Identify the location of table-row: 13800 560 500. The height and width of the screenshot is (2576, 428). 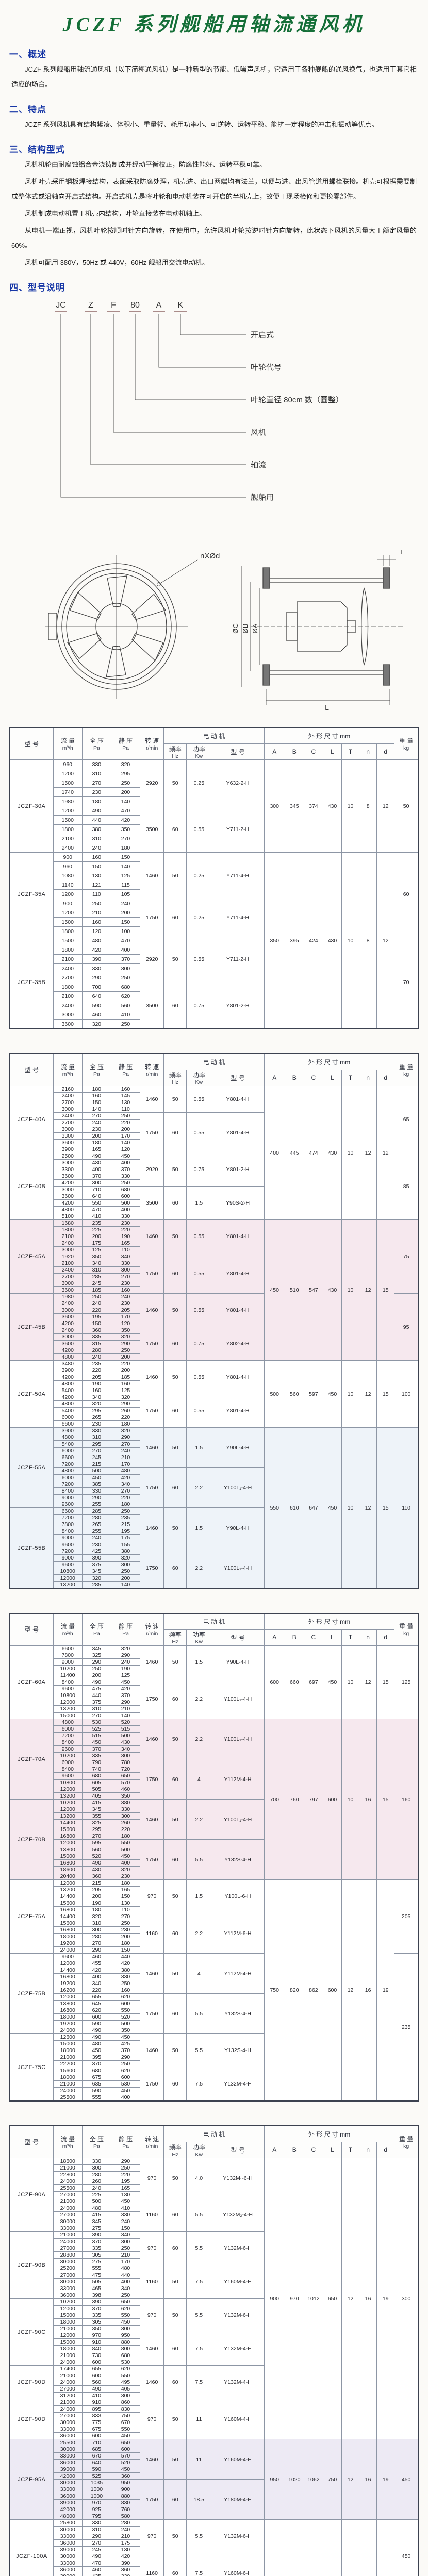
(214, 1849).